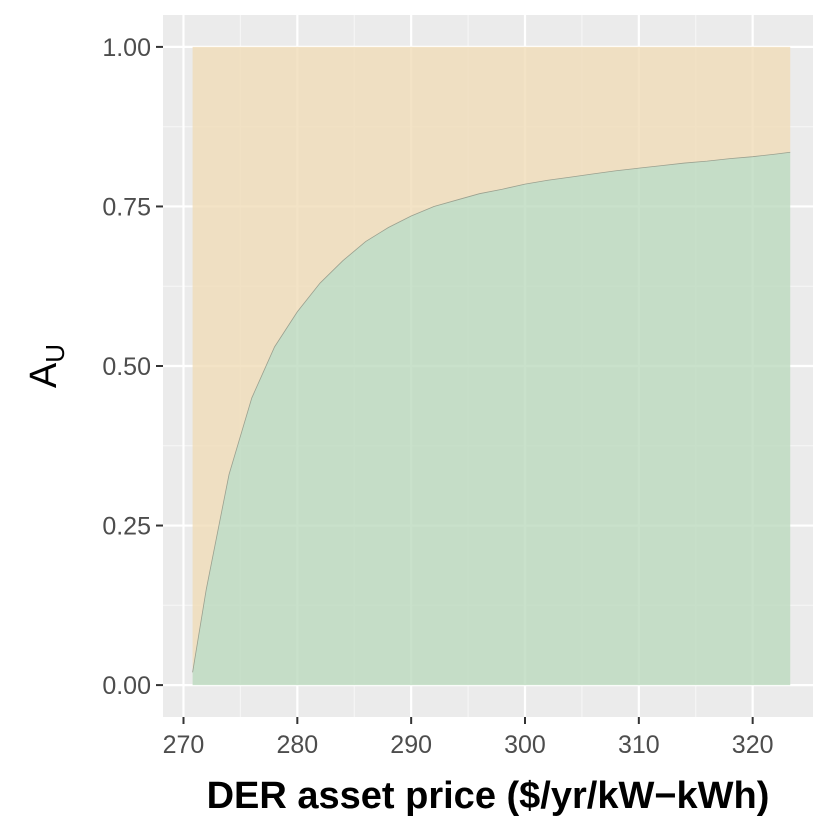 Image resolution: width=830 pixels, height=830 pixels. I want to click on y-axis-ticks: 0.00 0.25 0.50 0.75 1.00, so click(132, 367).